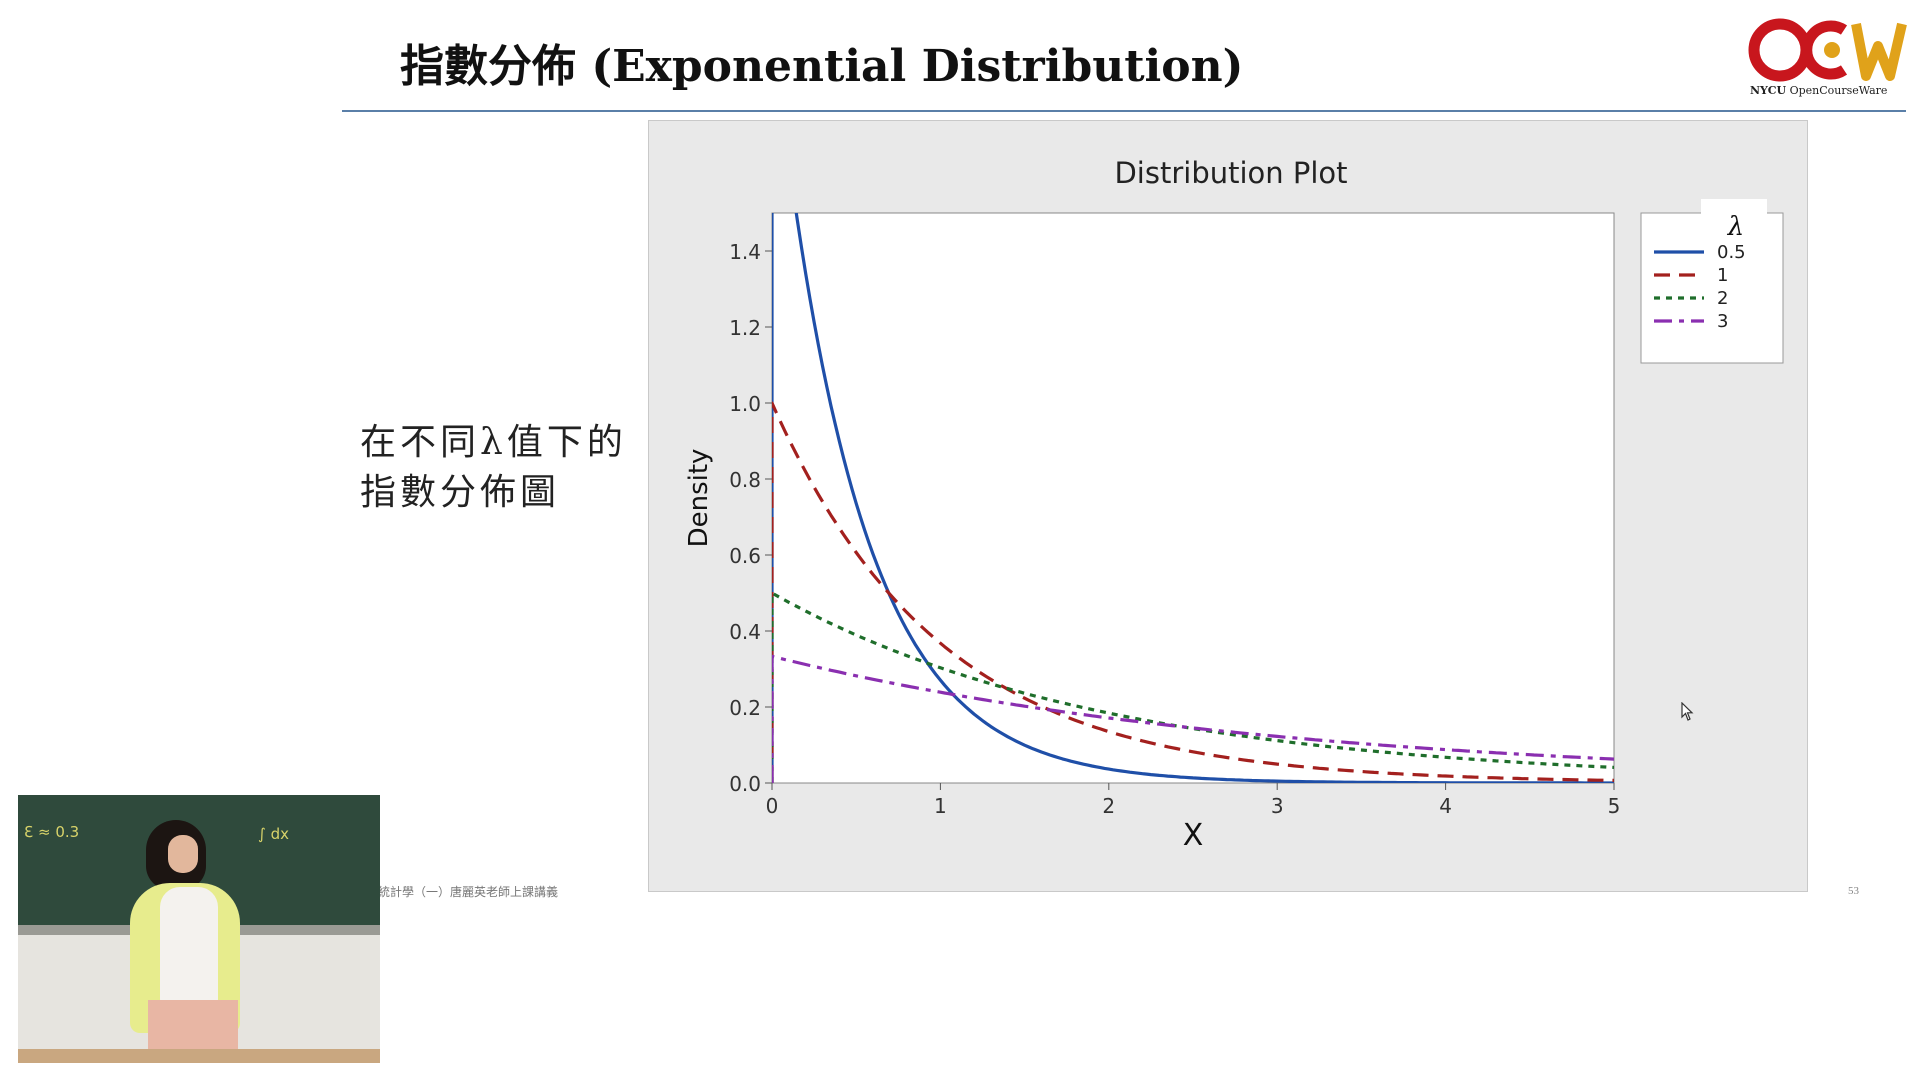  I want to click on y-tick-label: 1.4, so click(745, 252).